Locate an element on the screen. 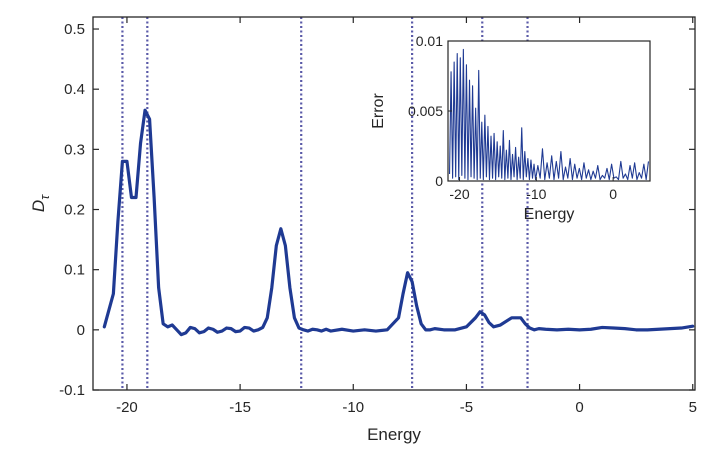 Image resolution: width=723 pixels, height=465 pixels. main-x-tick-label: -5 is located at coordinates (466, 407).